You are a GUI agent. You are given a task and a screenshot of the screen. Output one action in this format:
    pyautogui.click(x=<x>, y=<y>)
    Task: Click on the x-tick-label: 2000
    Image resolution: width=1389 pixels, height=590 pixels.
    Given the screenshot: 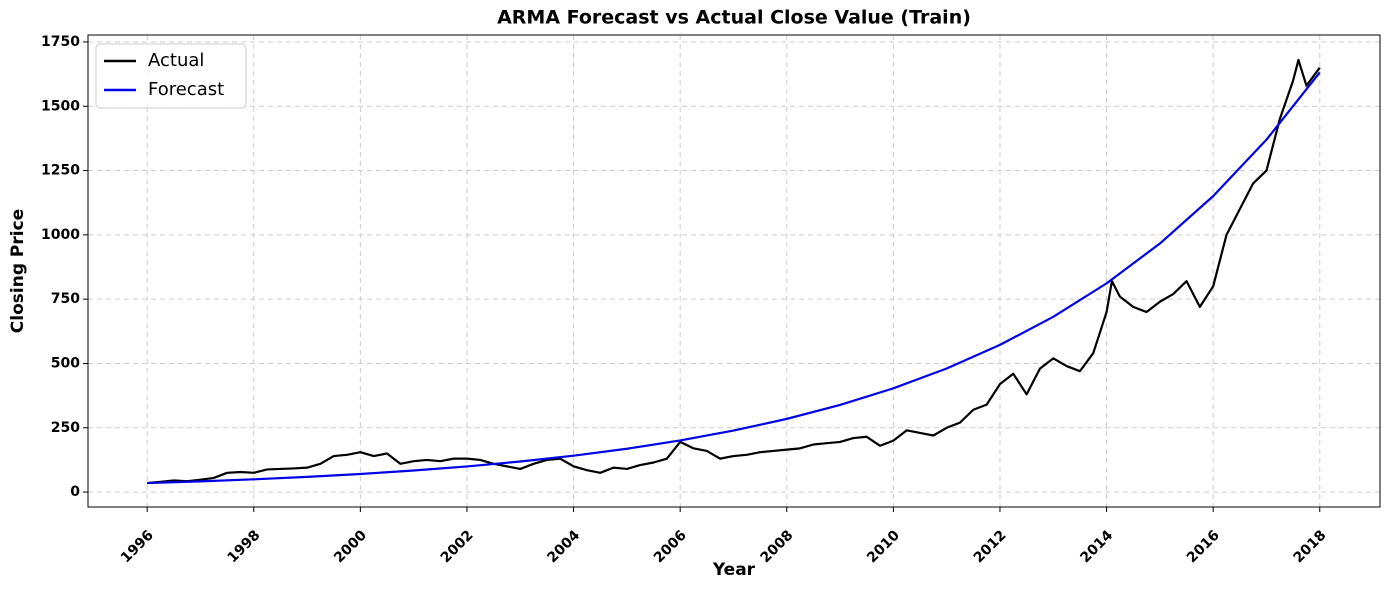 What is the action you would take?
    pyautogui.click(x=350, y=546)
    